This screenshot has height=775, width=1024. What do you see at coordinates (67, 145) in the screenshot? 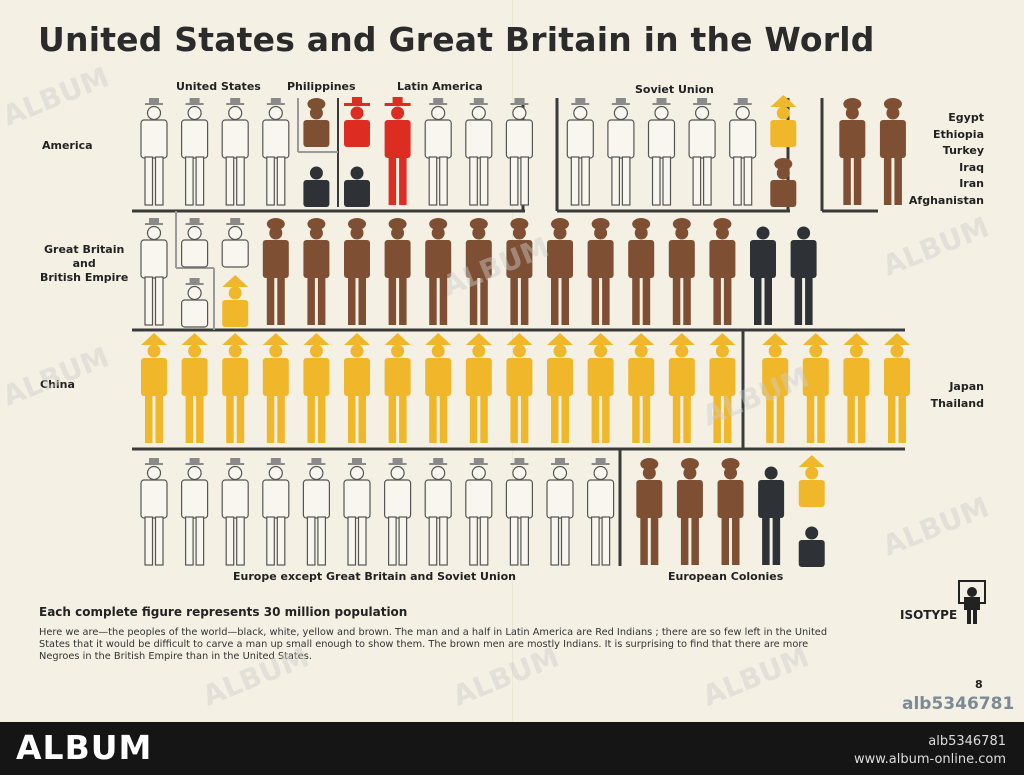
I see `row-label-america: America` at bounding box center [67, 145].